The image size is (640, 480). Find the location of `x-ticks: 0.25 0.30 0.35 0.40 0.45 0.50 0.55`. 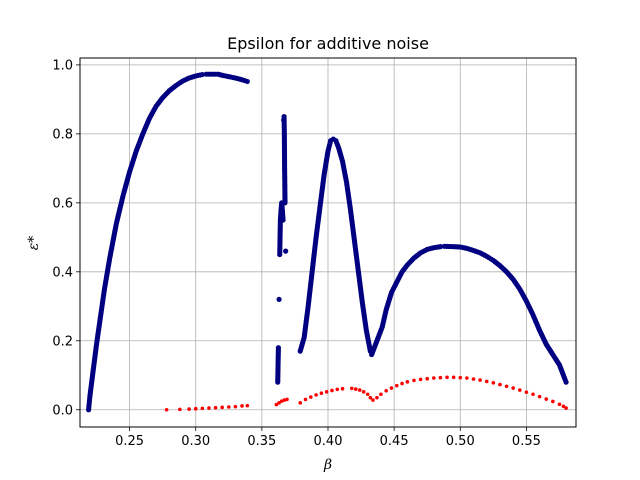

x-ticks: 0.25 0.30 0.35 0.40 0.45 0.50 0.55 is located at coordinates (328, 438).